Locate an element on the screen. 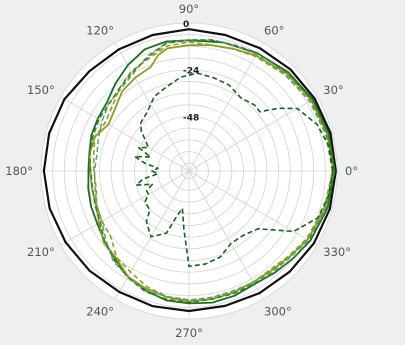  angle-tick-label: 300° is located at coordinates (278, 311).